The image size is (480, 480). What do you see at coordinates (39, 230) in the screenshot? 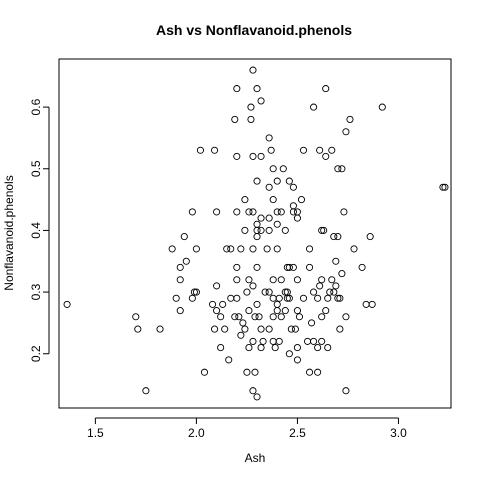
I see `y-axis: 0.2 0.3 0.4 0.5 0.6` at bounding box center [39, 230].